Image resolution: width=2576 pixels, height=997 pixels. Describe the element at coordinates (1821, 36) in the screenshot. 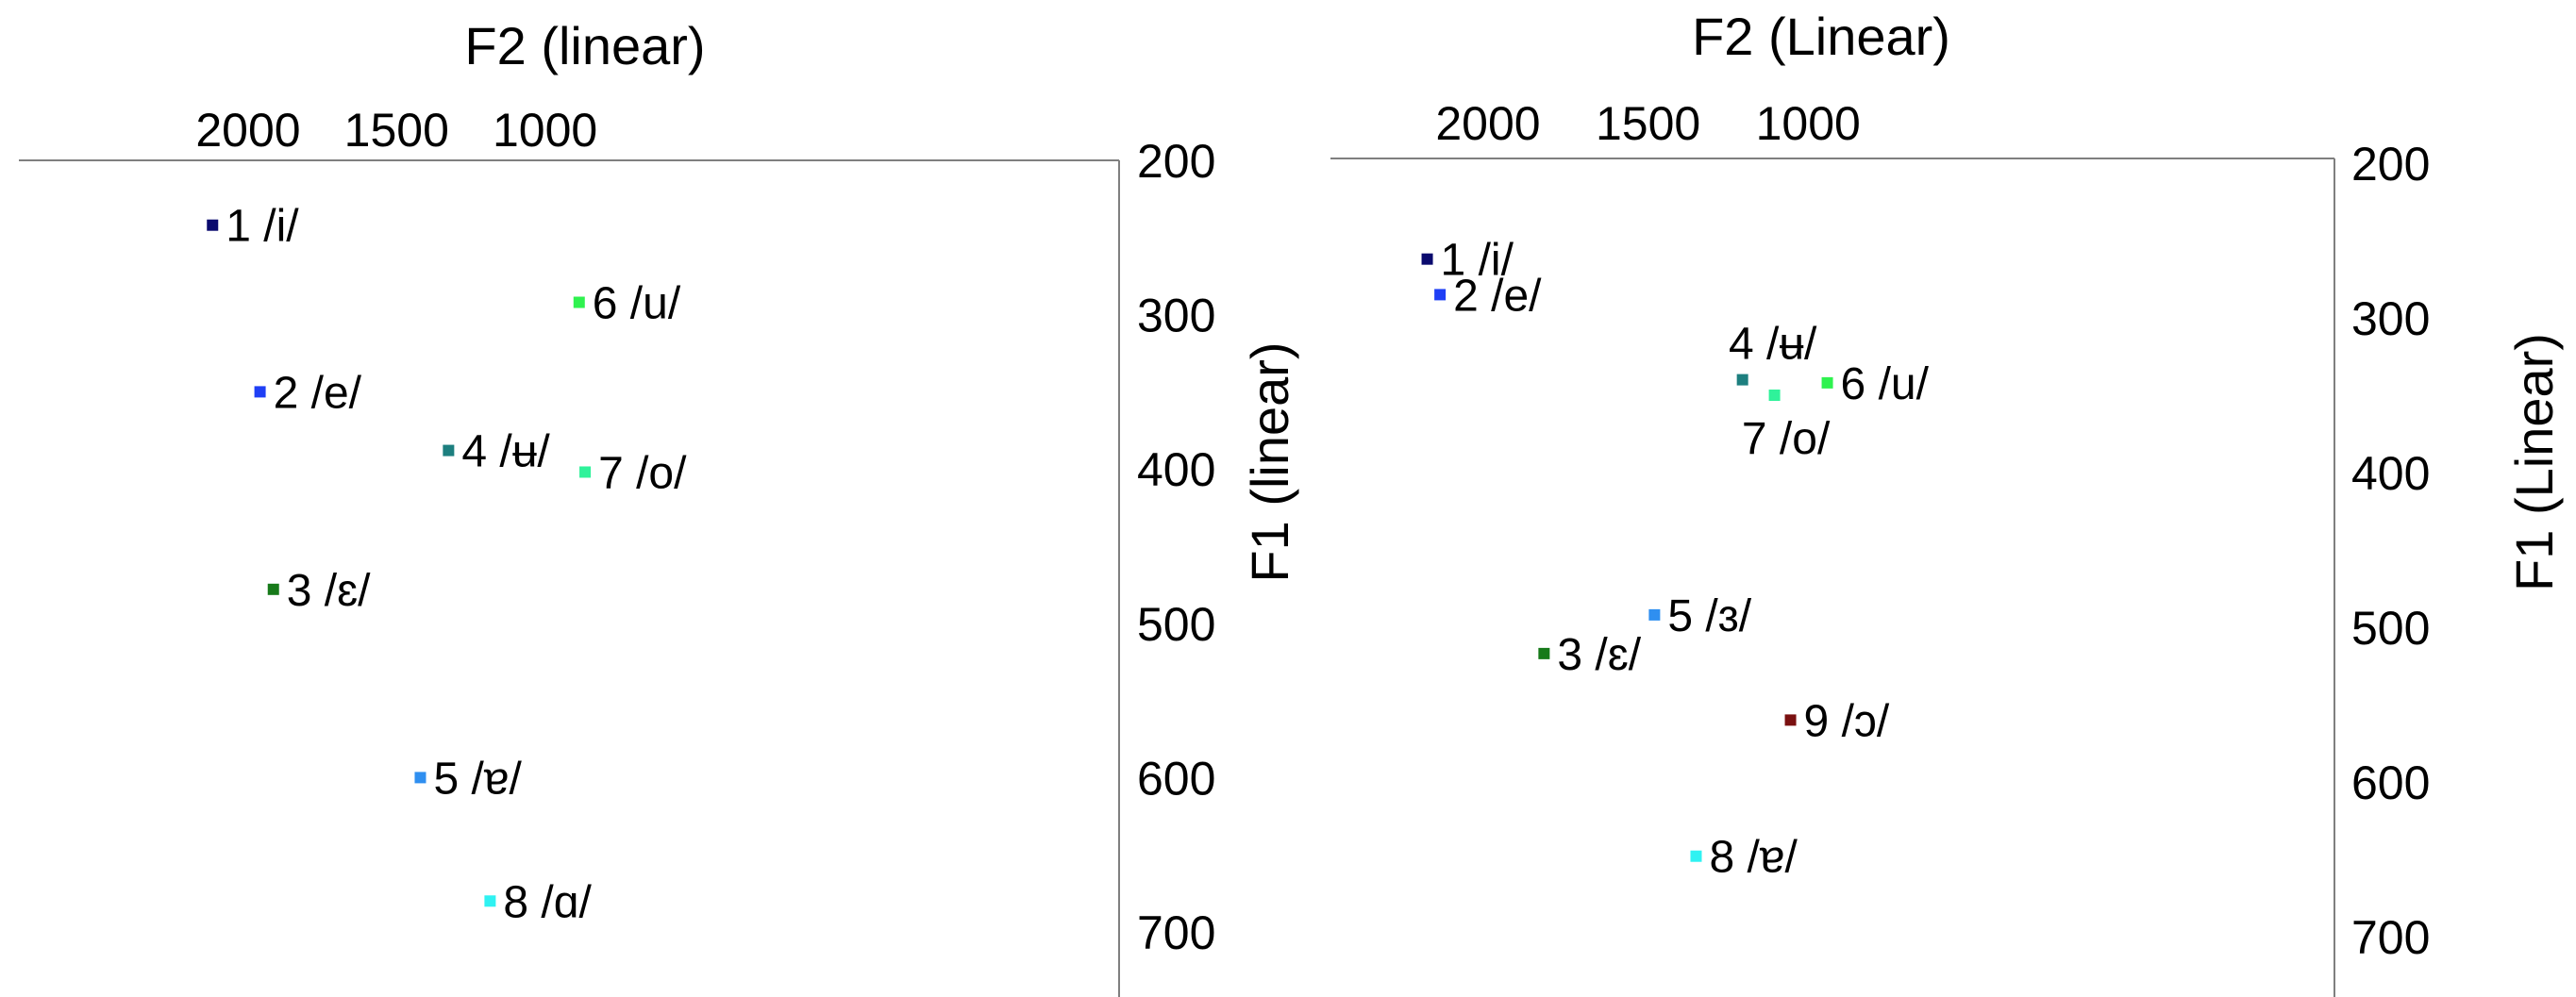

I see `x-axis-title: F2 (Linear)` at that location.